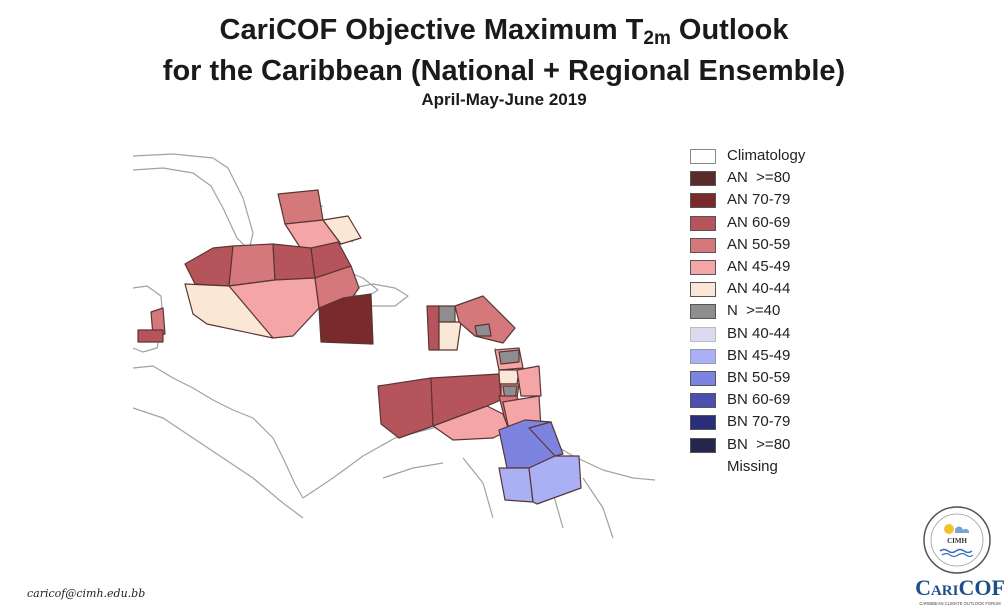 The image size is (1008, 612). I want to click on cimh-seal-logo: CIMH, so click(957, 540).